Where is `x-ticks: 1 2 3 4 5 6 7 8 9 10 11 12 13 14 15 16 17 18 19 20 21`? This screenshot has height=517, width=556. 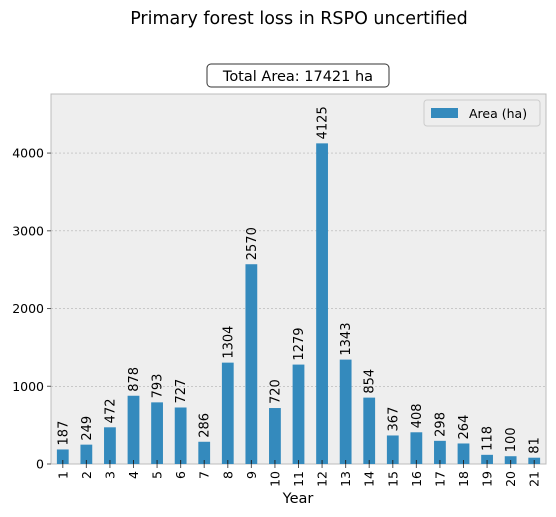
x-ticks: 1 2 3 4 5 6 7 8 9 10 11 12 13 14 15 16 17 18 19 20 21 is located at coordinates (298, 473).